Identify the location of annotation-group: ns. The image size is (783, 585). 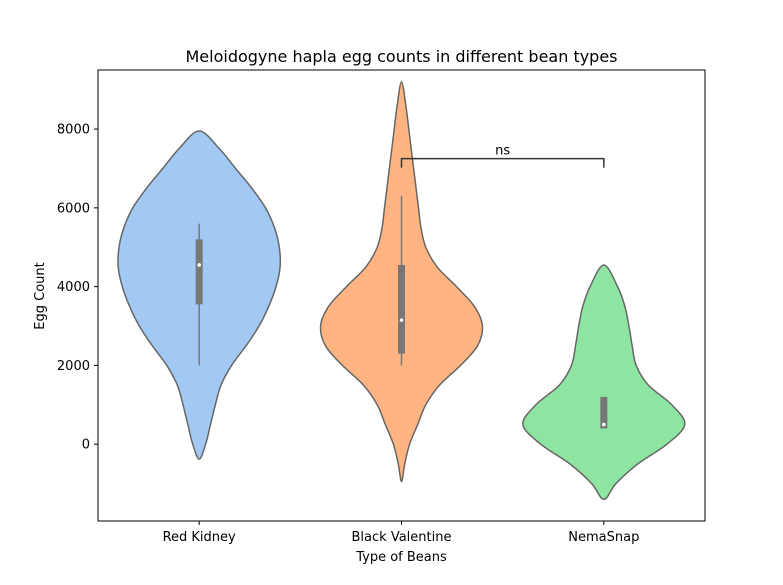
(502, 156).